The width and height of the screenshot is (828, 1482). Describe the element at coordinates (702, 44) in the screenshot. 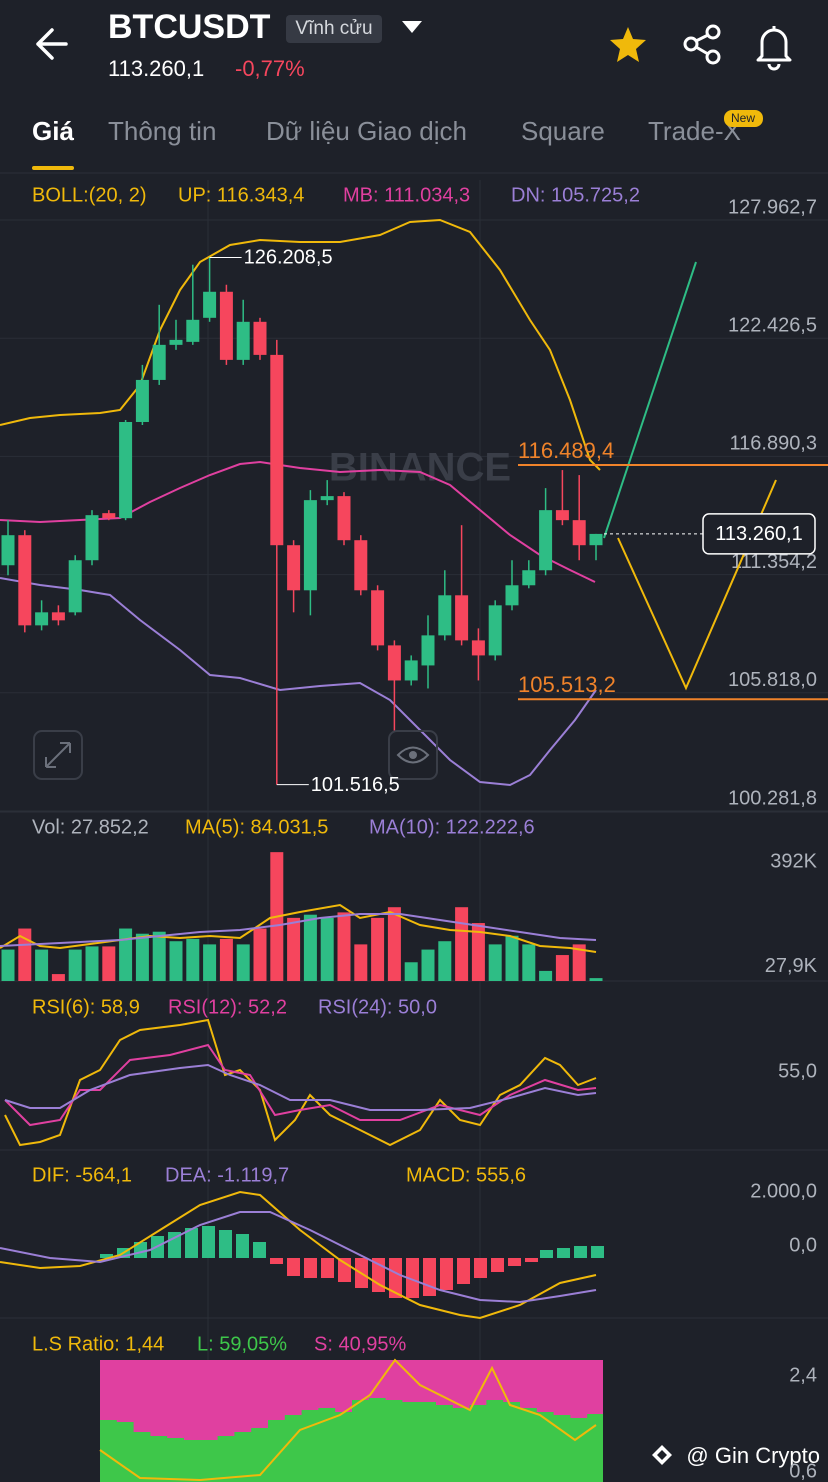

I see `share-button` at that location.